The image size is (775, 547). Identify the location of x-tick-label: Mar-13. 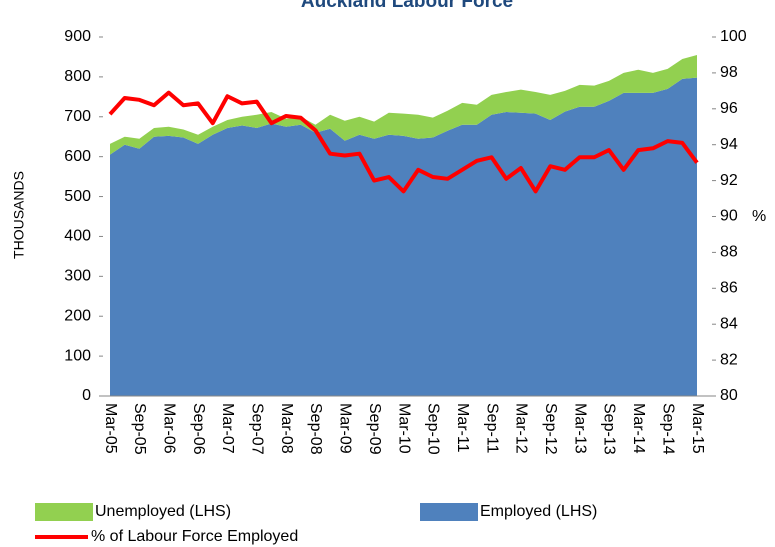
(579, 428).